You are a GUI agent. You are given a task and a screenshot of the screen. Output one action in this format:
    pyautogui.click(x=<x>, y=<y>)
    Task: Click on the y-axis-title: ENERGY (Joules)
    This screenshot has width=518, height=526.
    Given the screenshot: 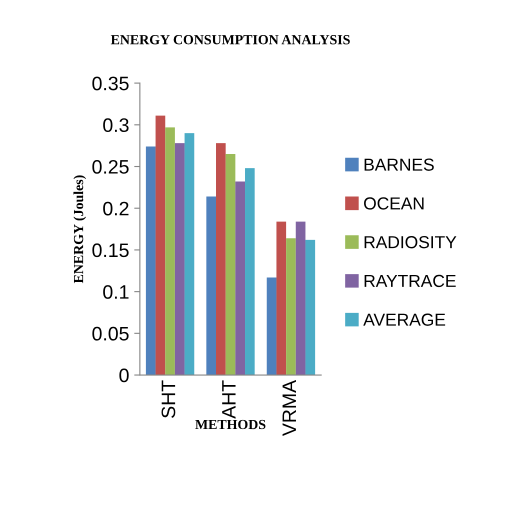 What is the action you would take?
    pyautogui.click(x=79, y=229)
    